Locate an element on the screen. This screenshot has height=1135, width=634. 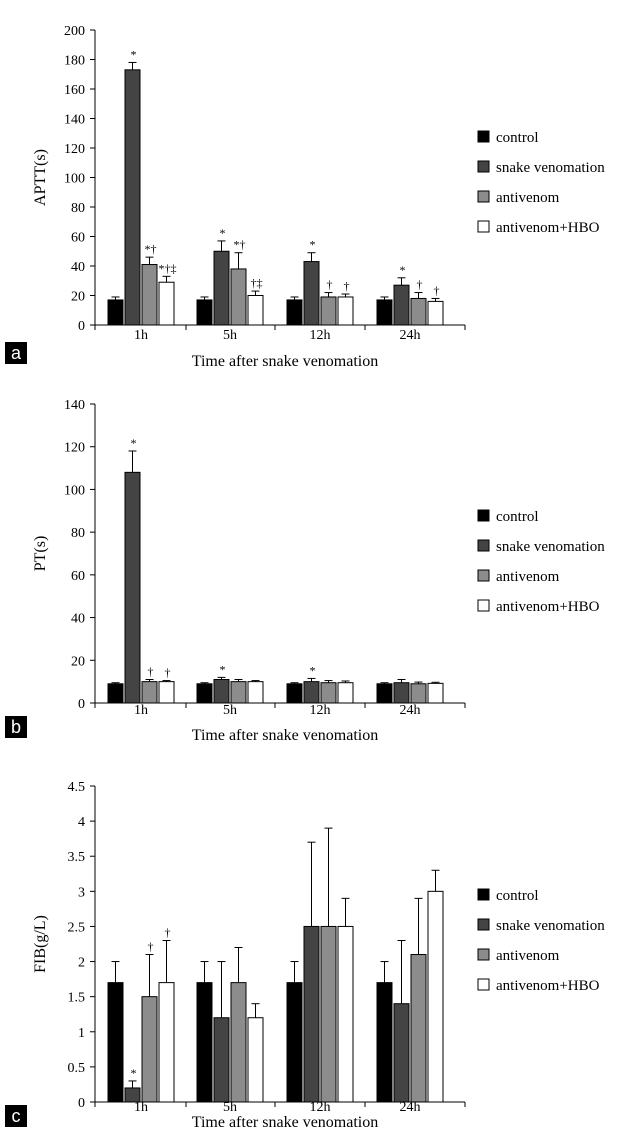
panel-tag-label: c is located at coordinates (16, 1116).